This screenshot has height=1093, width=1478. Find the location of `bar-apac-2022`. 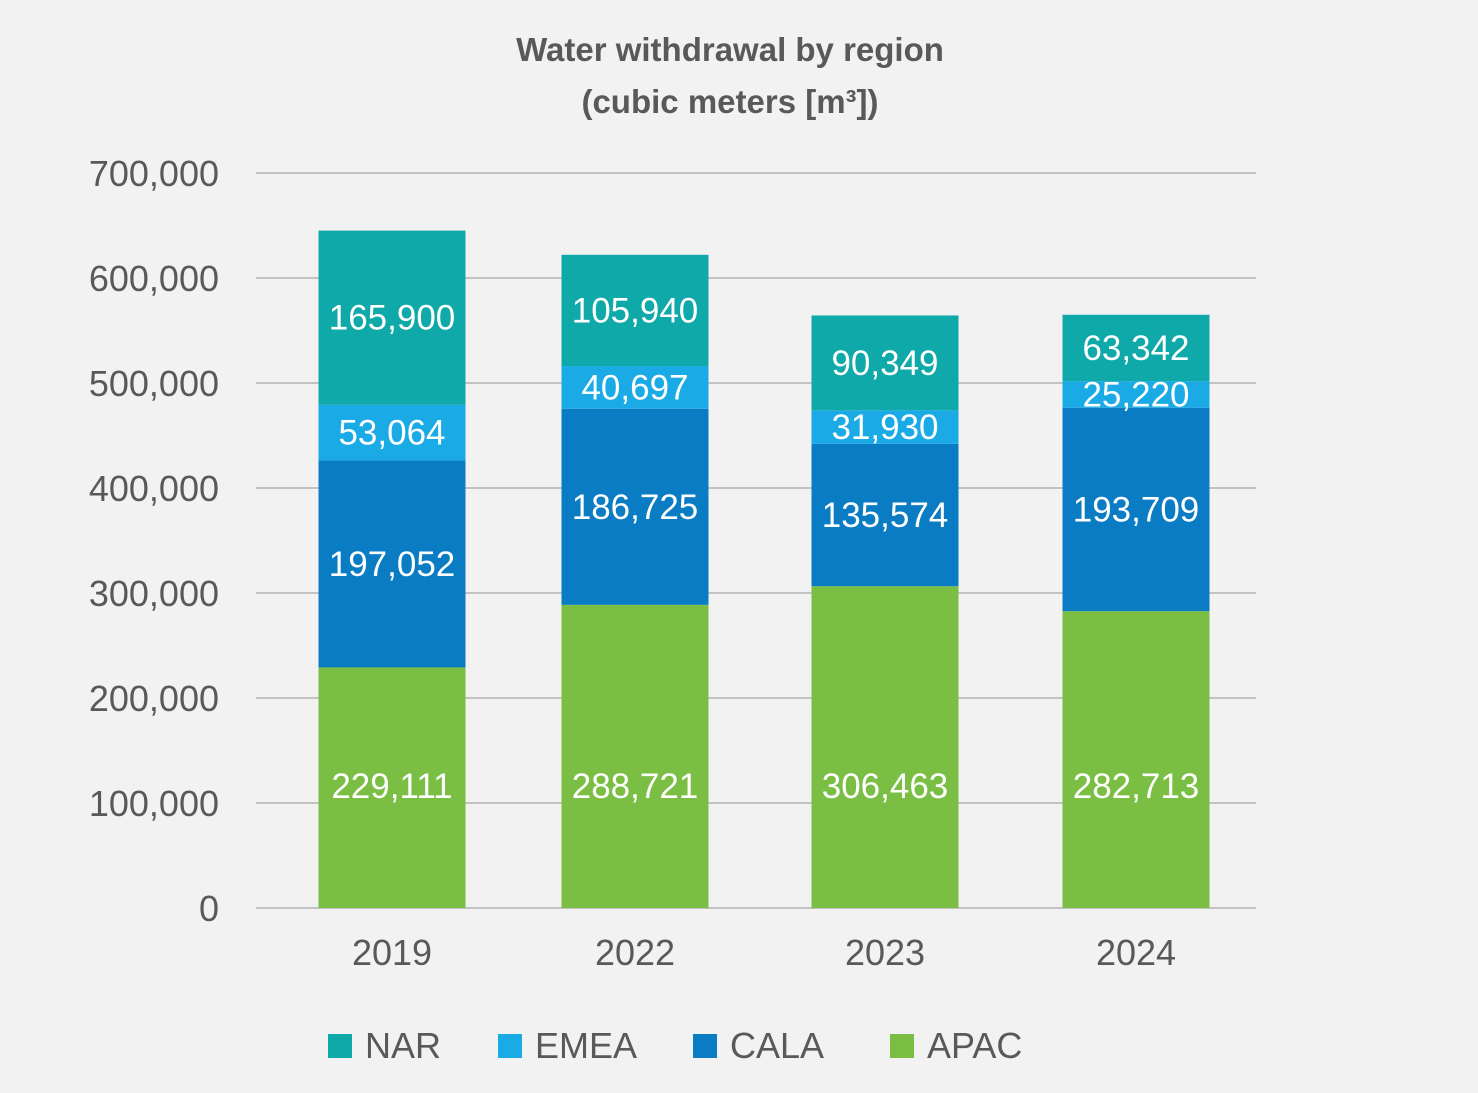

bar-apac-2022 is located at coordinates (635, 756).